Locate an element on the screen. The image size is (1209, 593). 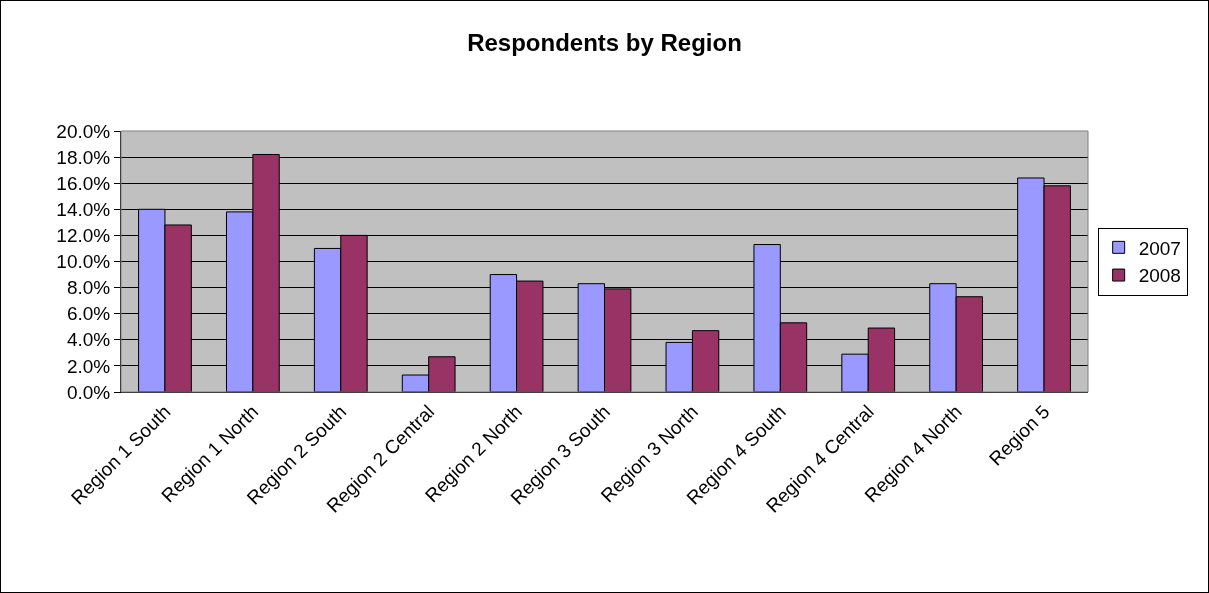
legend-label: 2008 is located at coordinates (1159, 276).